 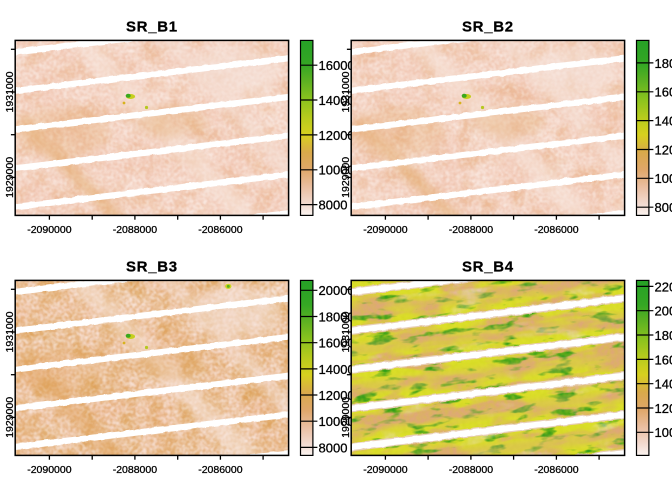 I want to click on svg-text: SR_B1, so click(x=152, y=26).